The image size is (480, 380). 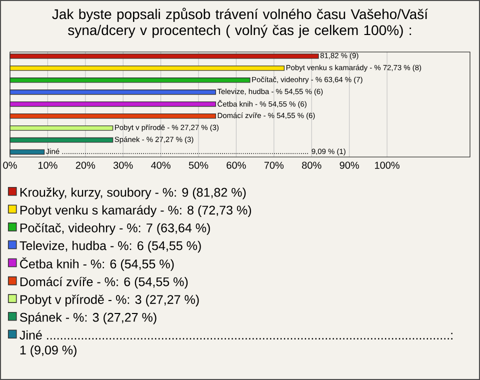 What do you see at coordinates (160, 165) in the screenshot?
I see `x-tick-label: 40%` at bounding box center [160, 165].